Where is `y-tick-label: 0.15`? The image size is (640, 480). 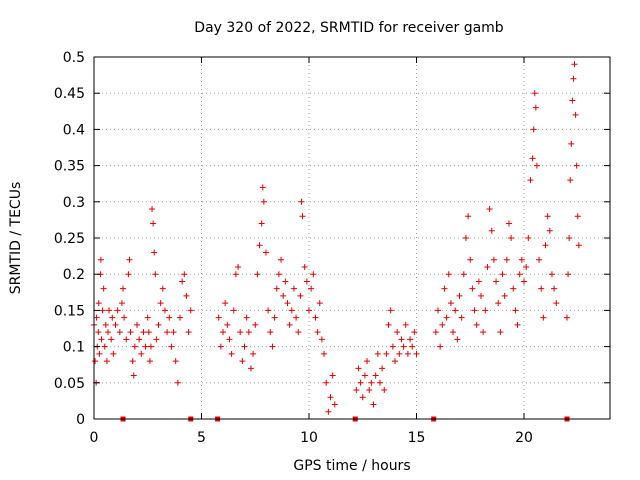
y-tick-label: 0.15 is located at coordinates (69, 311).